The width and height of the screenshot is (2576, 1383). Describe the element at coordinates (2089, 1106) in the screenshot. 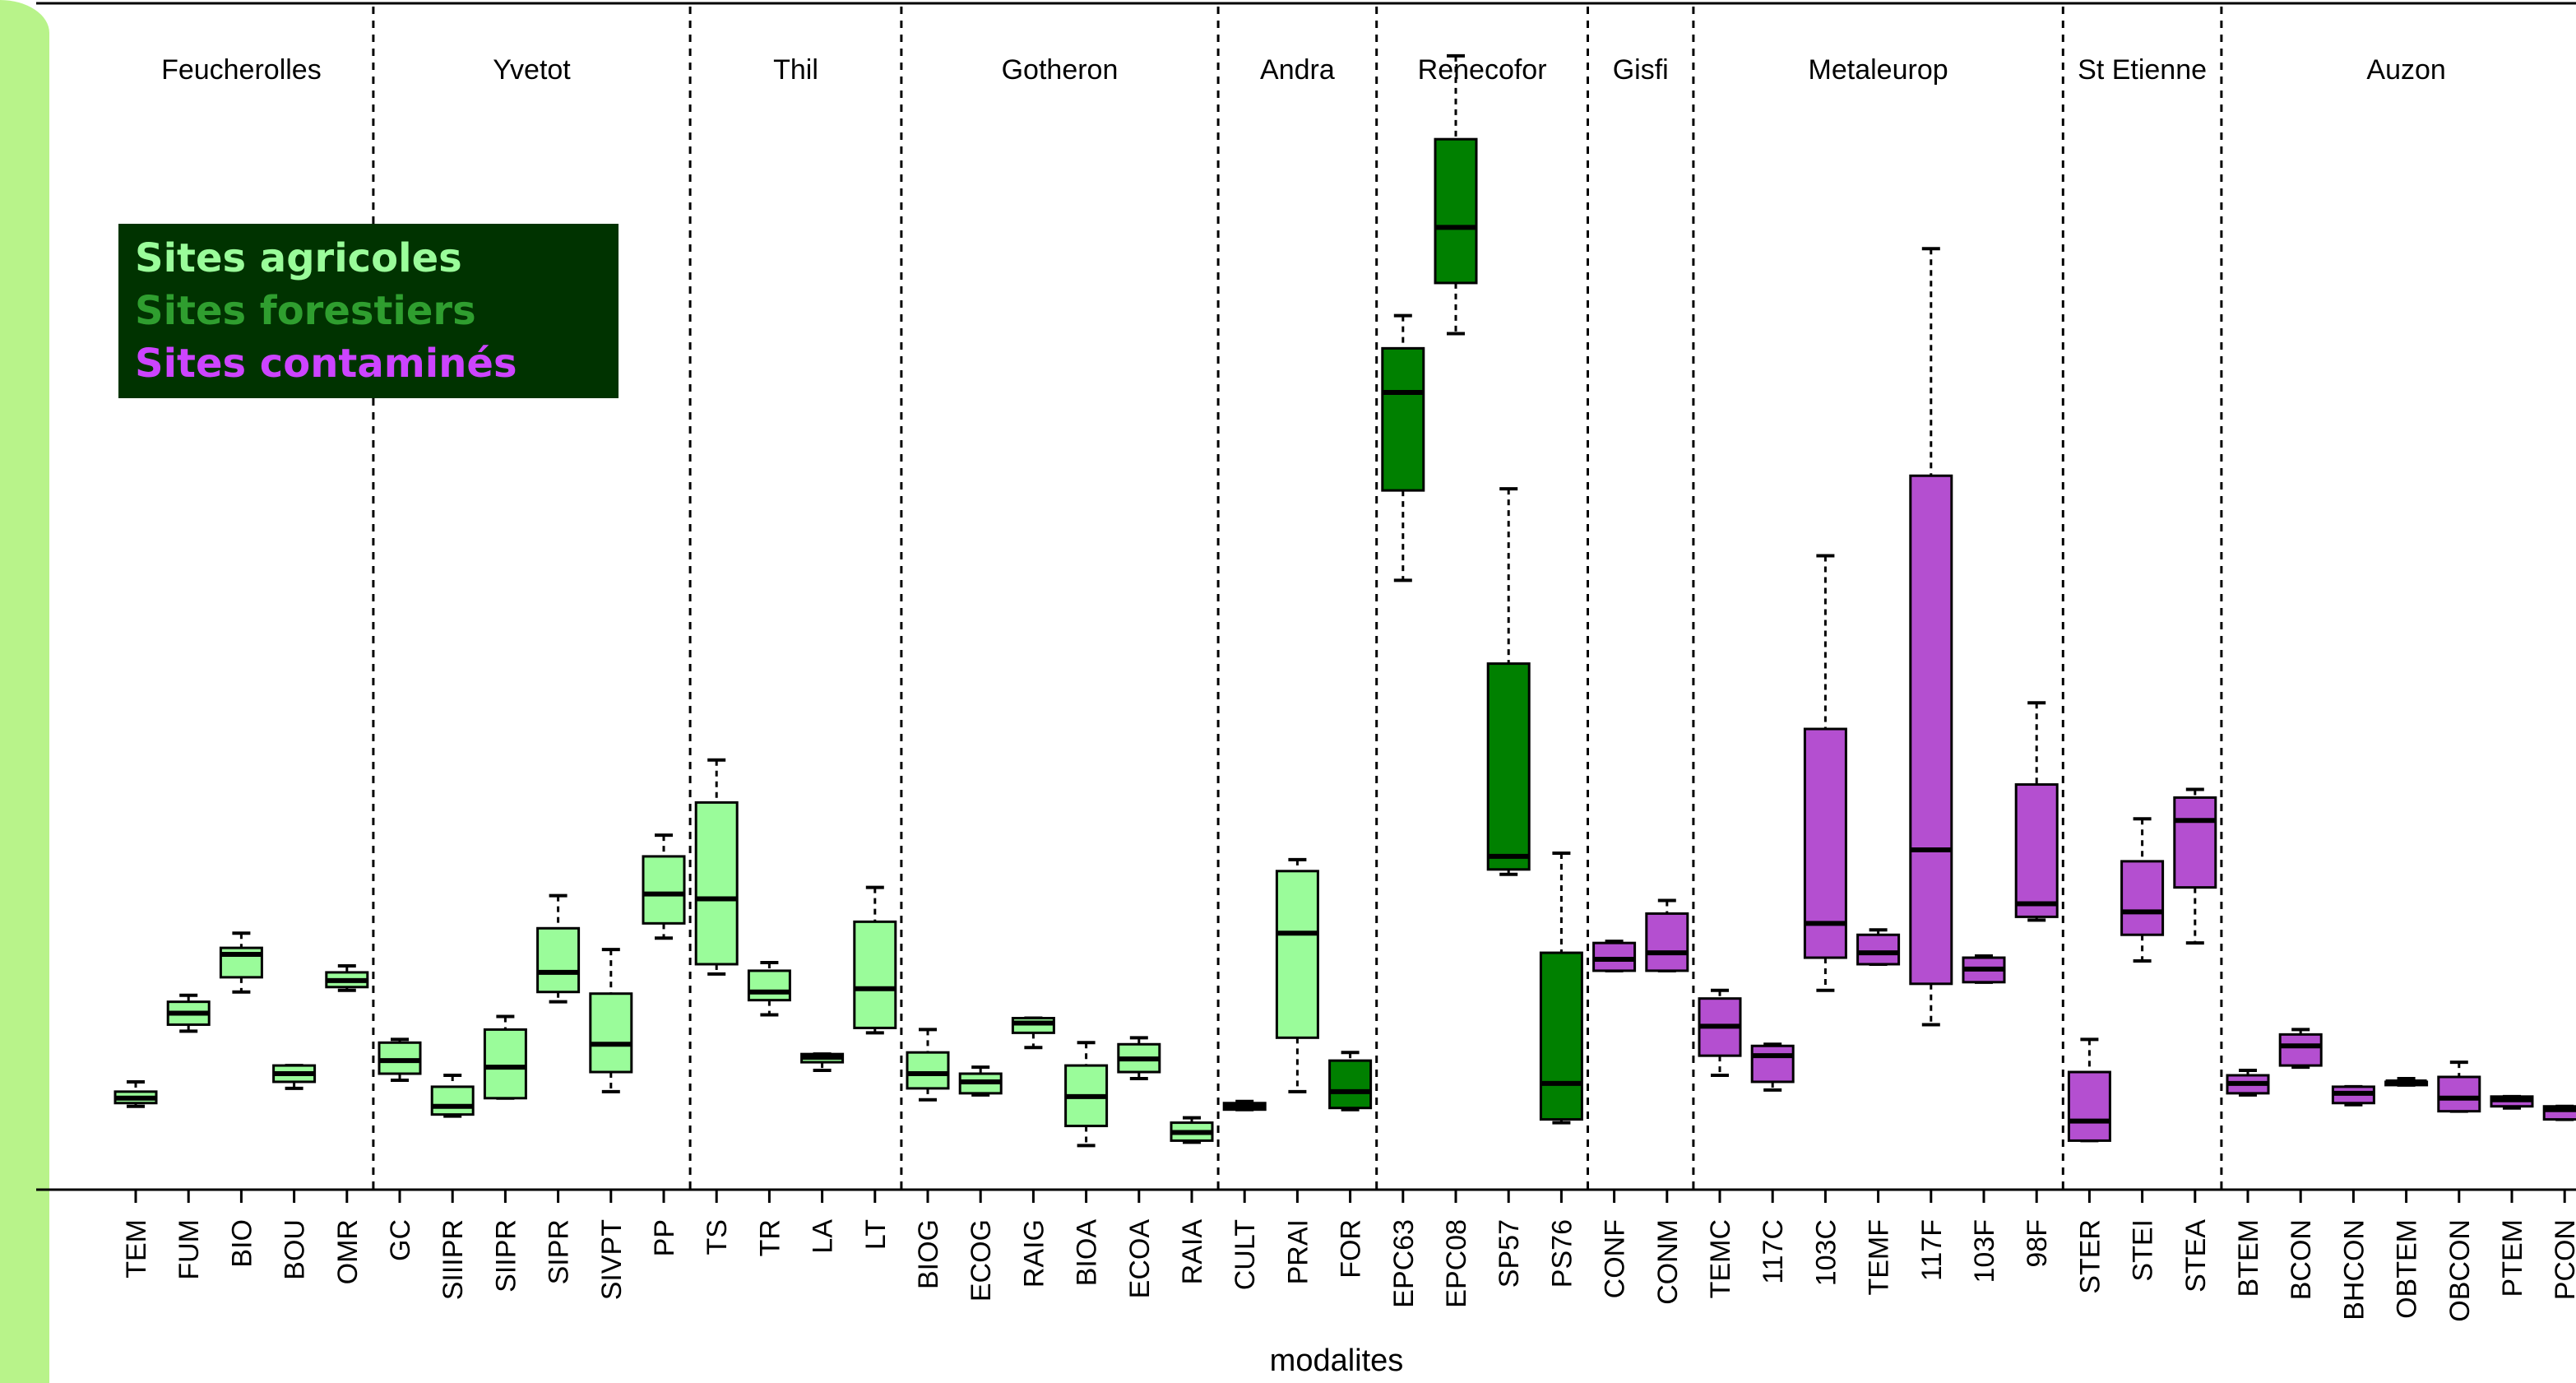

I see `box-ster` at that location.